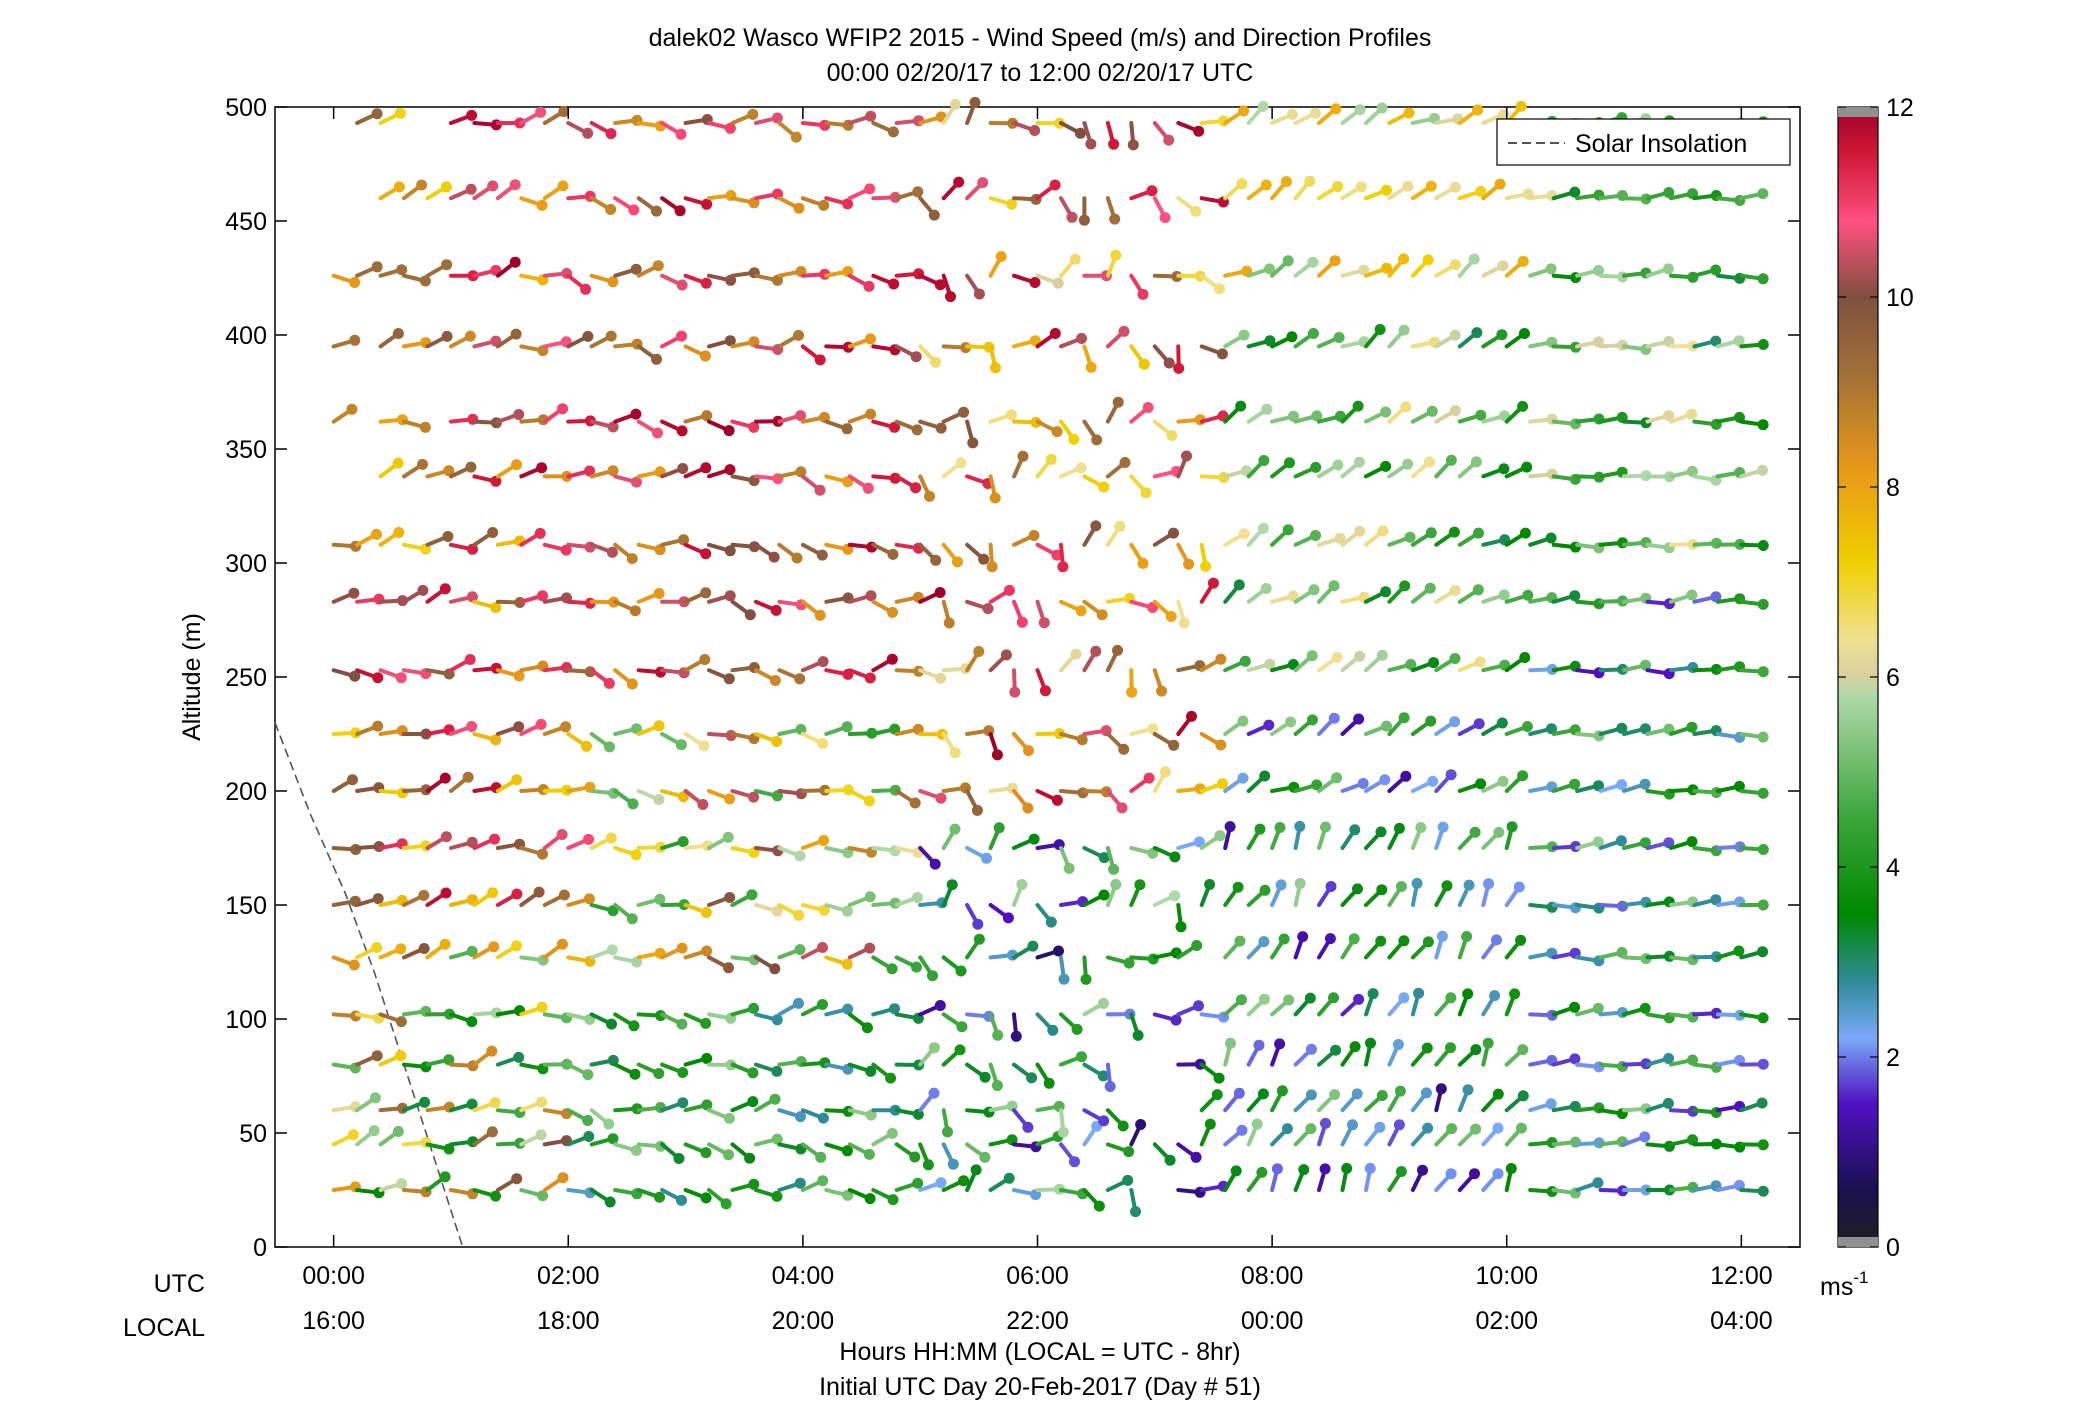 This screenshot has height=1425, width=2098. What do you see at coordinates (1506, 1276) in the screenshot?
I see `x-tick-label-utc: 10:00` at bounding box center [1506, 1276].